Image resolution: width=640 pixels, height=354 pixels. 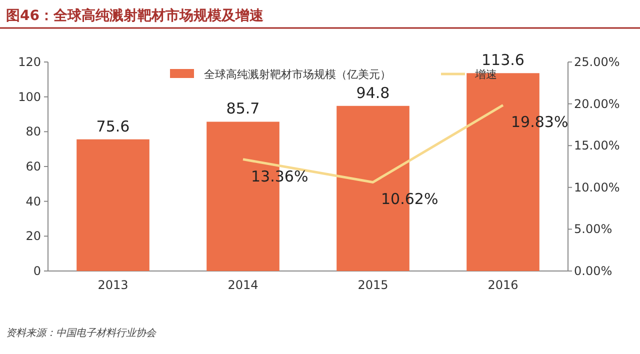 What do you see at coordinates (597, 103) in the screenshot?
I see `y2-tick-label: 20.00%` at bounding box center [597, 103].